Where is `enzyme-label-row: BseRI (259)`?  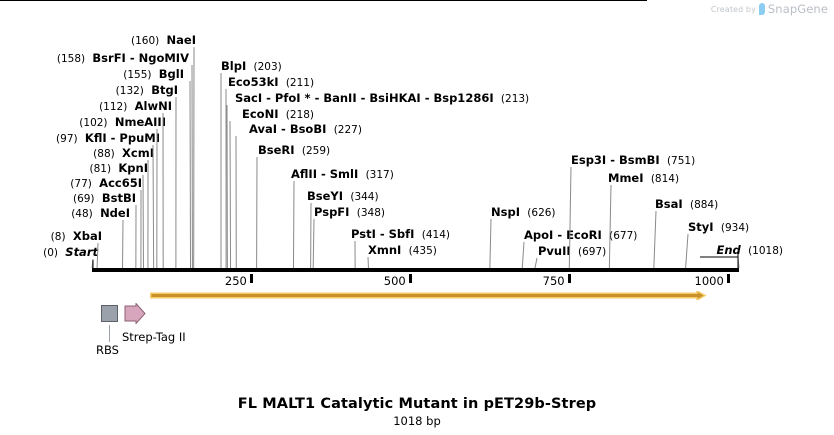
enzyme-label-row: BseRI (259) is located at coordinates (294, 150).